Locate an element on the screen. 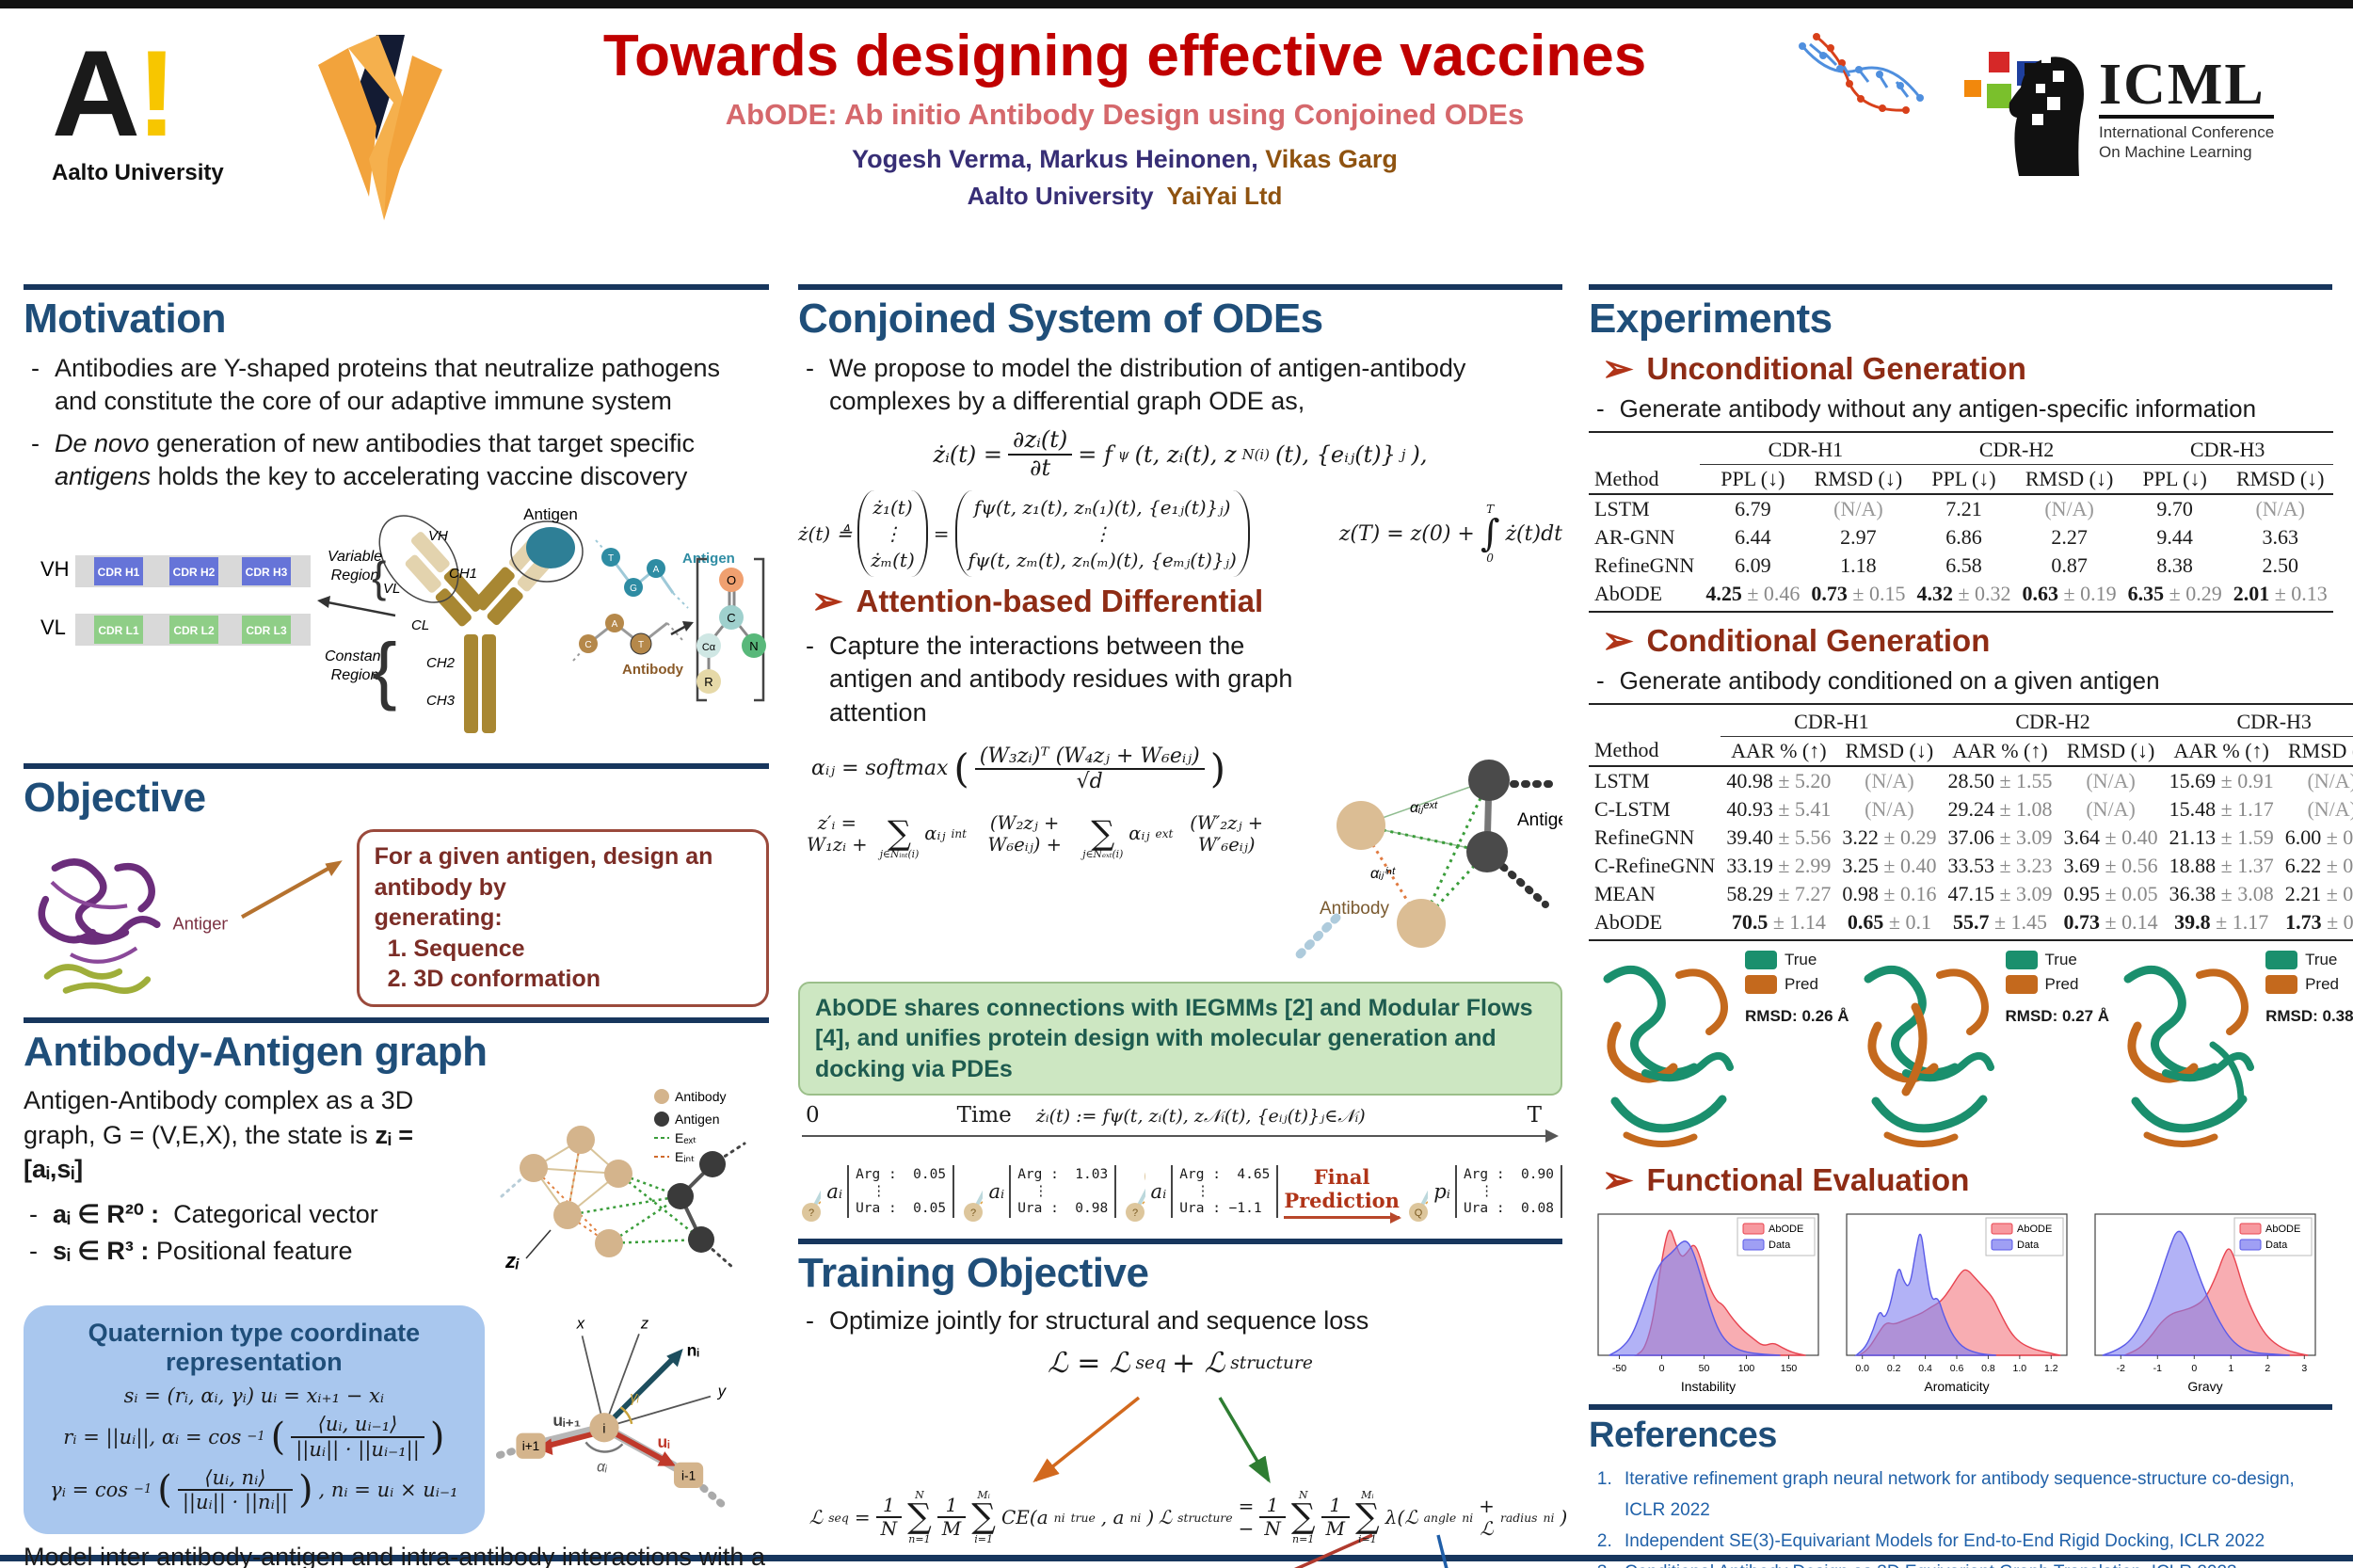 The height and width of the screenshot is (1568, 2353). table-group-header: CDR-H2 is located at coordinates (2053, 719).